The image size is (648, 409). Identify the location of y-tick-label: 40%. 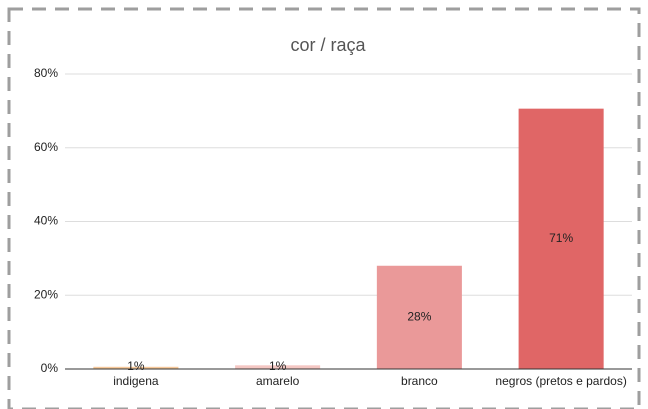
(46, 221).